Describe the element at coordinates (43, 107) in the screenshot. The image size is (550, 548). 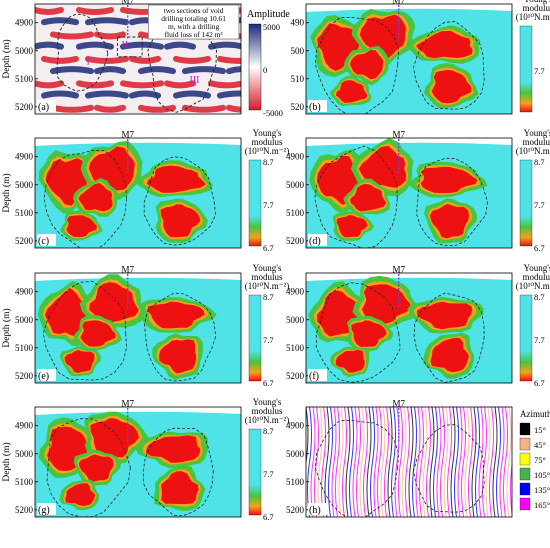
I see `svg-text: (a)` at that location.